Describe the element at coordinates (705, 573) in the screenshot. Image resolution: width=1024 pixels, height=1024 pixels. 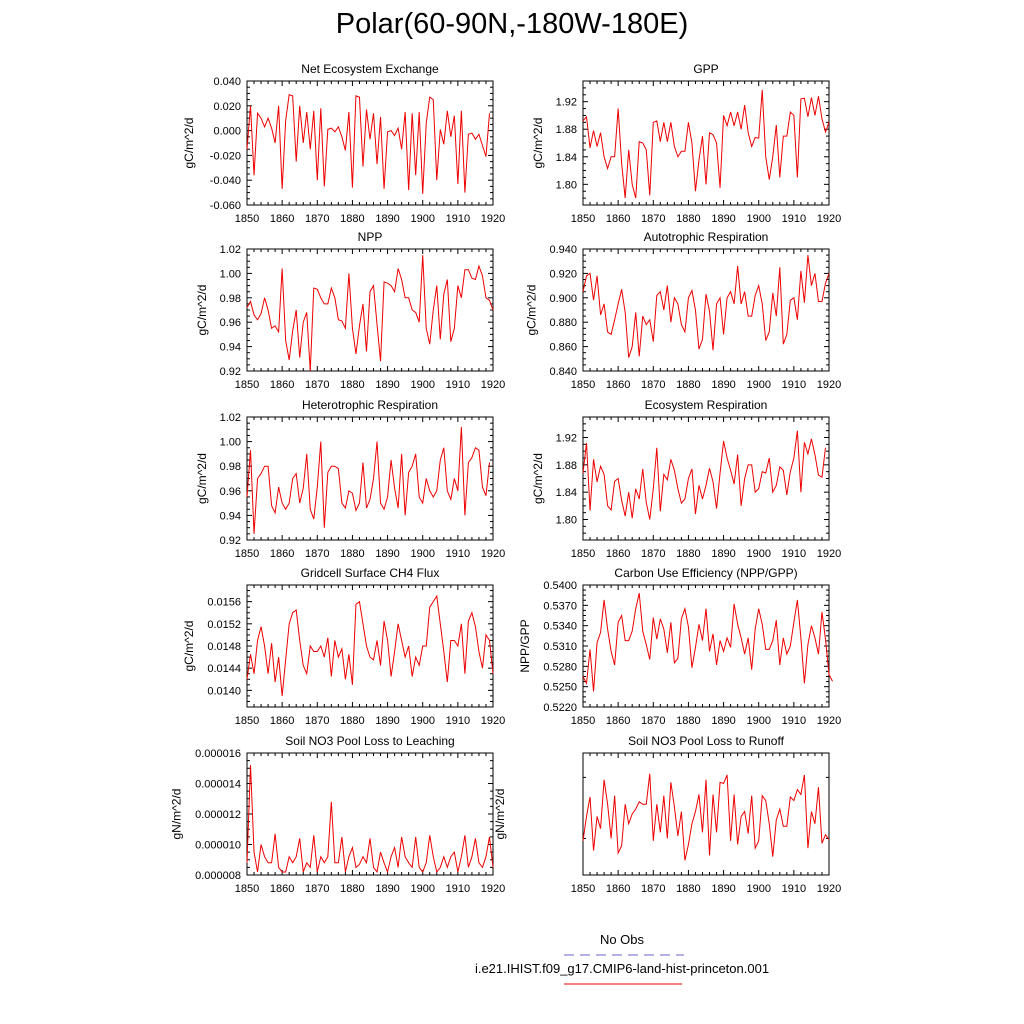
I see `chart-title: Carbon Use Efficiency (NPP/GPP)` at that location.